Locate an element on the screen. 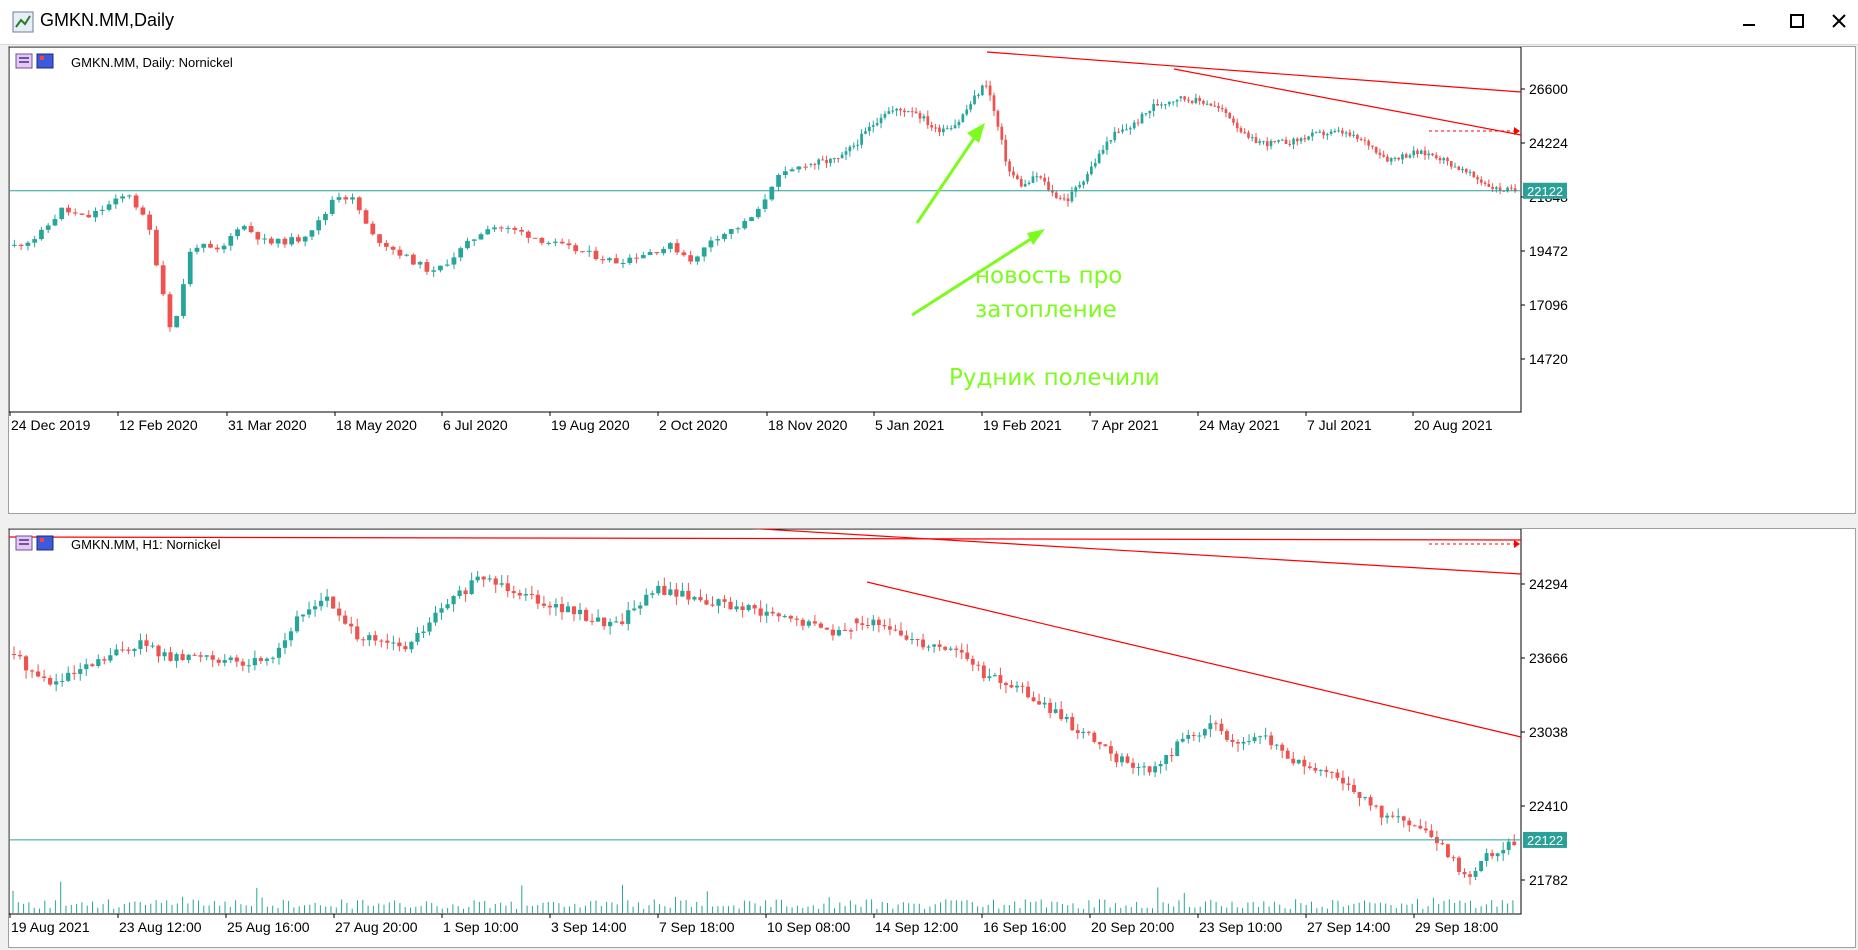 Image resolution: width=1858 pixels, height=950 pixels. annotation-mine-fixed: Рудник полечили is located at coordinates (1054, 378).